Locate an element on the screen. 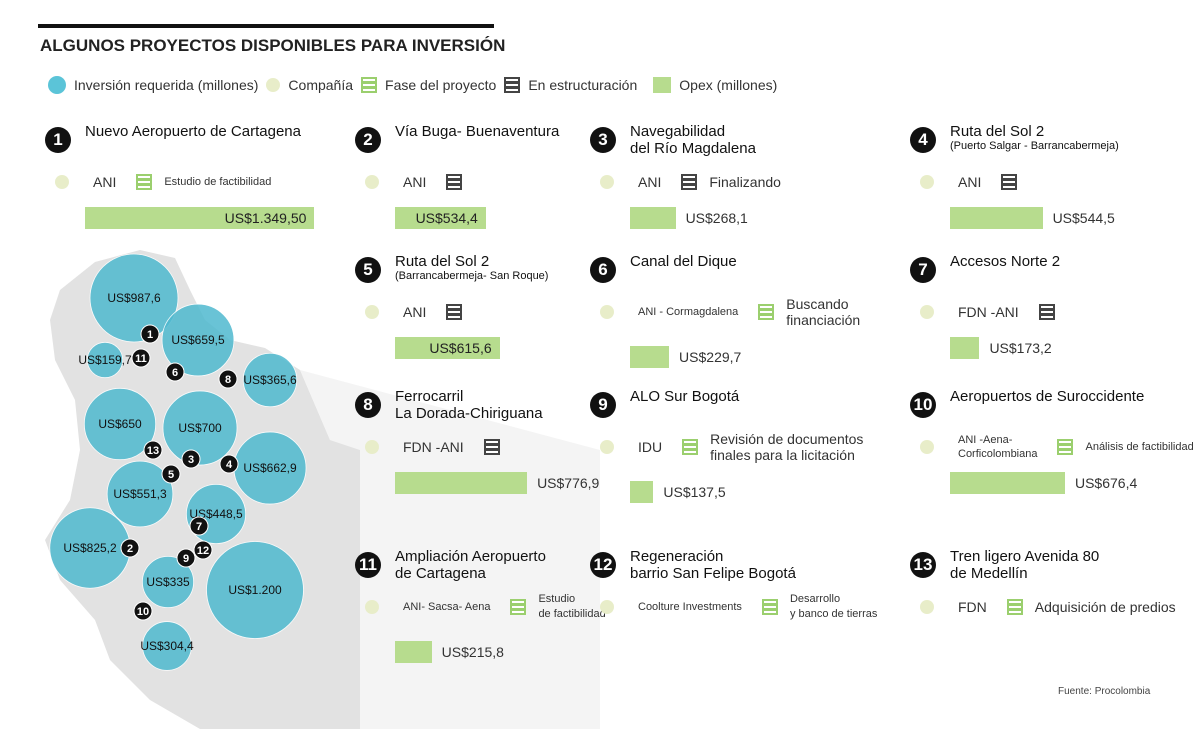 The width and height of the screenshot is (1200, 729). project-name-line: ALO Sur Bogotá is located at coordinates (685, 396).